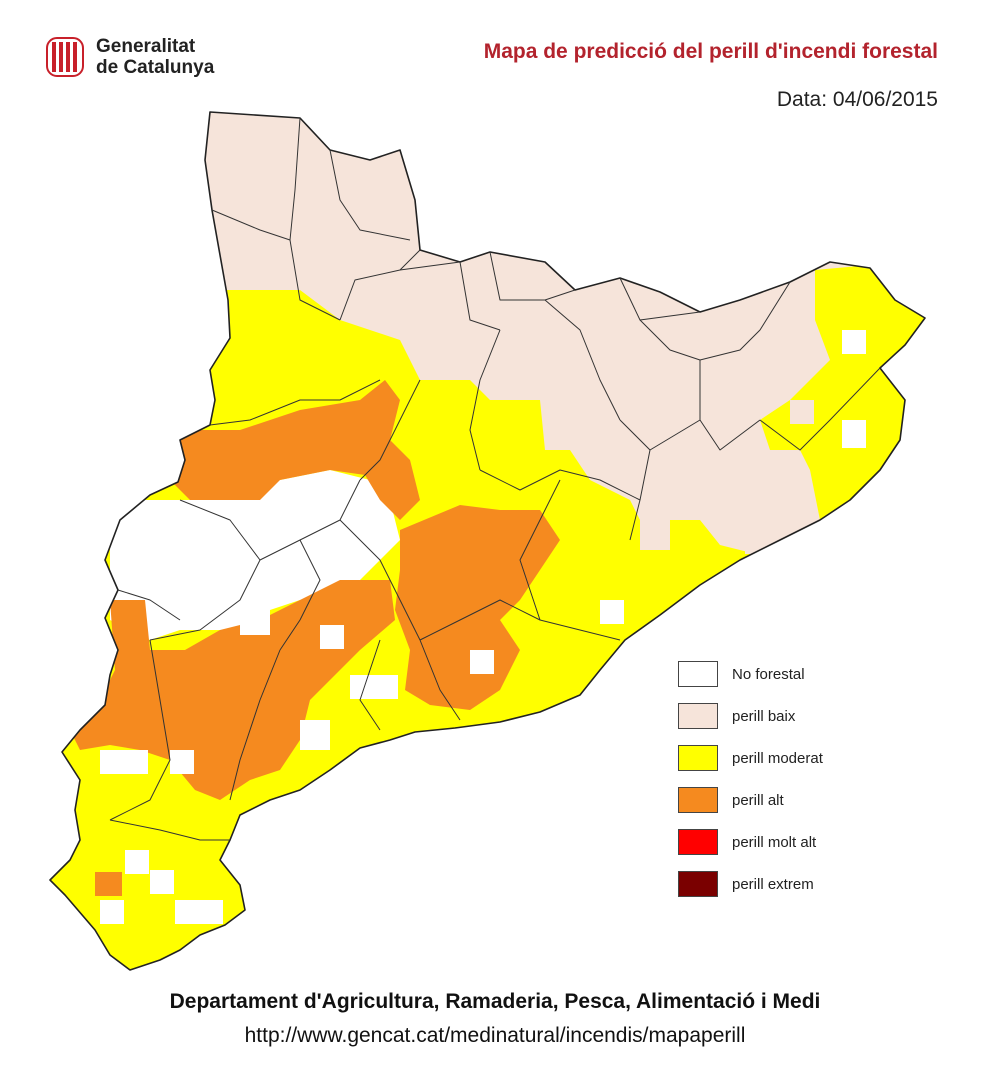 This screenshot has width=990, height=1069. Describe the element at coordinates (108, 884) in the screenshot. I see `zone-alt-delta` at that location.